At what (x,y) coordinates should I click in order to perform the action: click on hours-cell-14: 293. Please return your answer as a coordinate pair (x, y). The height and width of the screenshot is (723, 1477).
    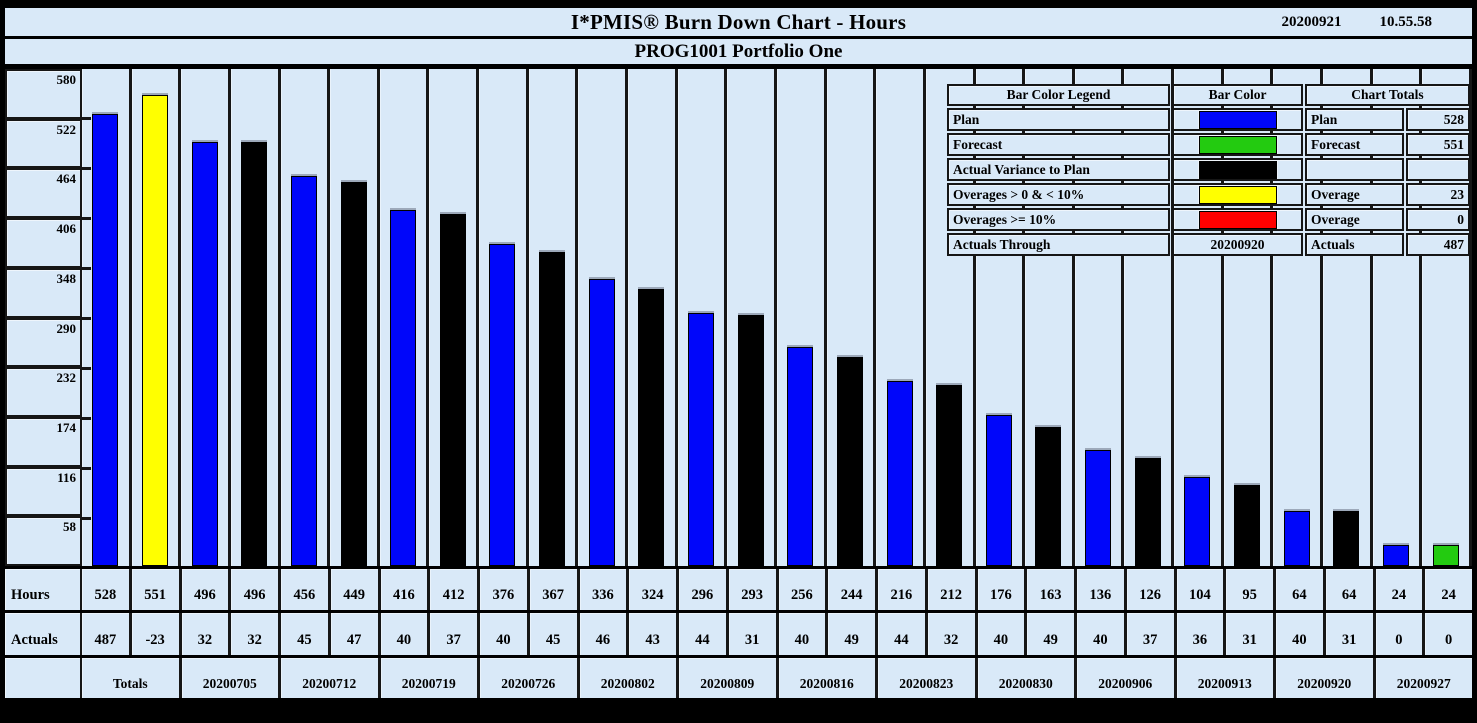
    Looking at the image, I should click on (754, 589).